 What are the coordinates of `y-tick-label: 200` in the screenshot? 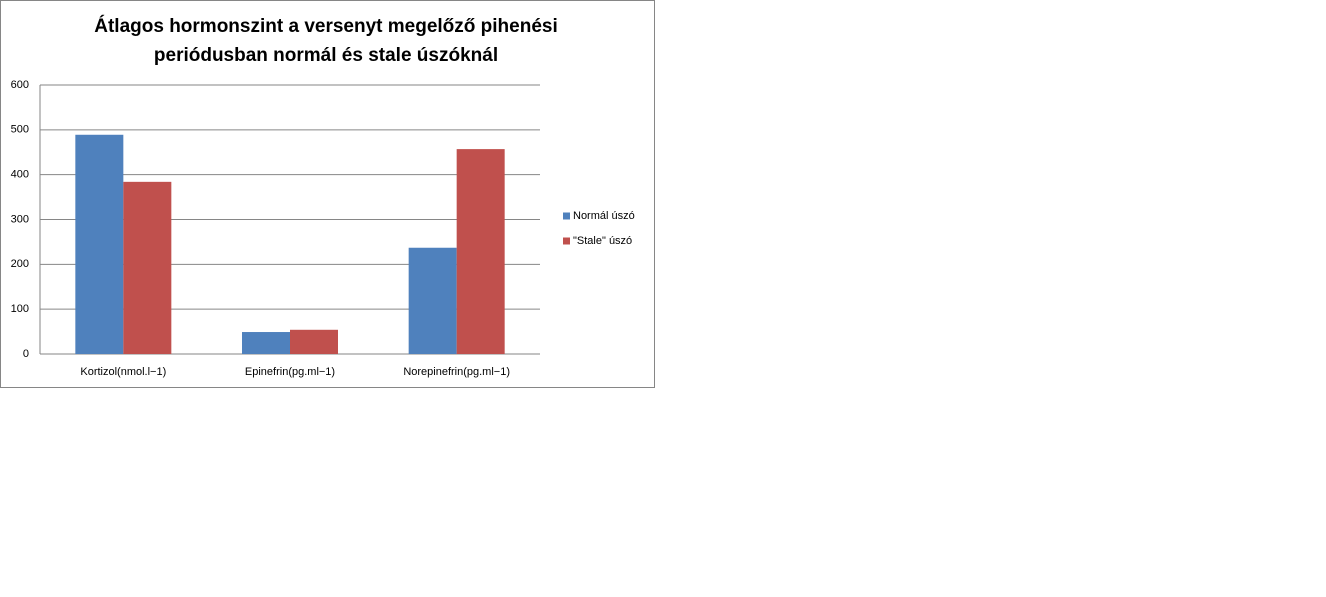 It's located at (20, 264).